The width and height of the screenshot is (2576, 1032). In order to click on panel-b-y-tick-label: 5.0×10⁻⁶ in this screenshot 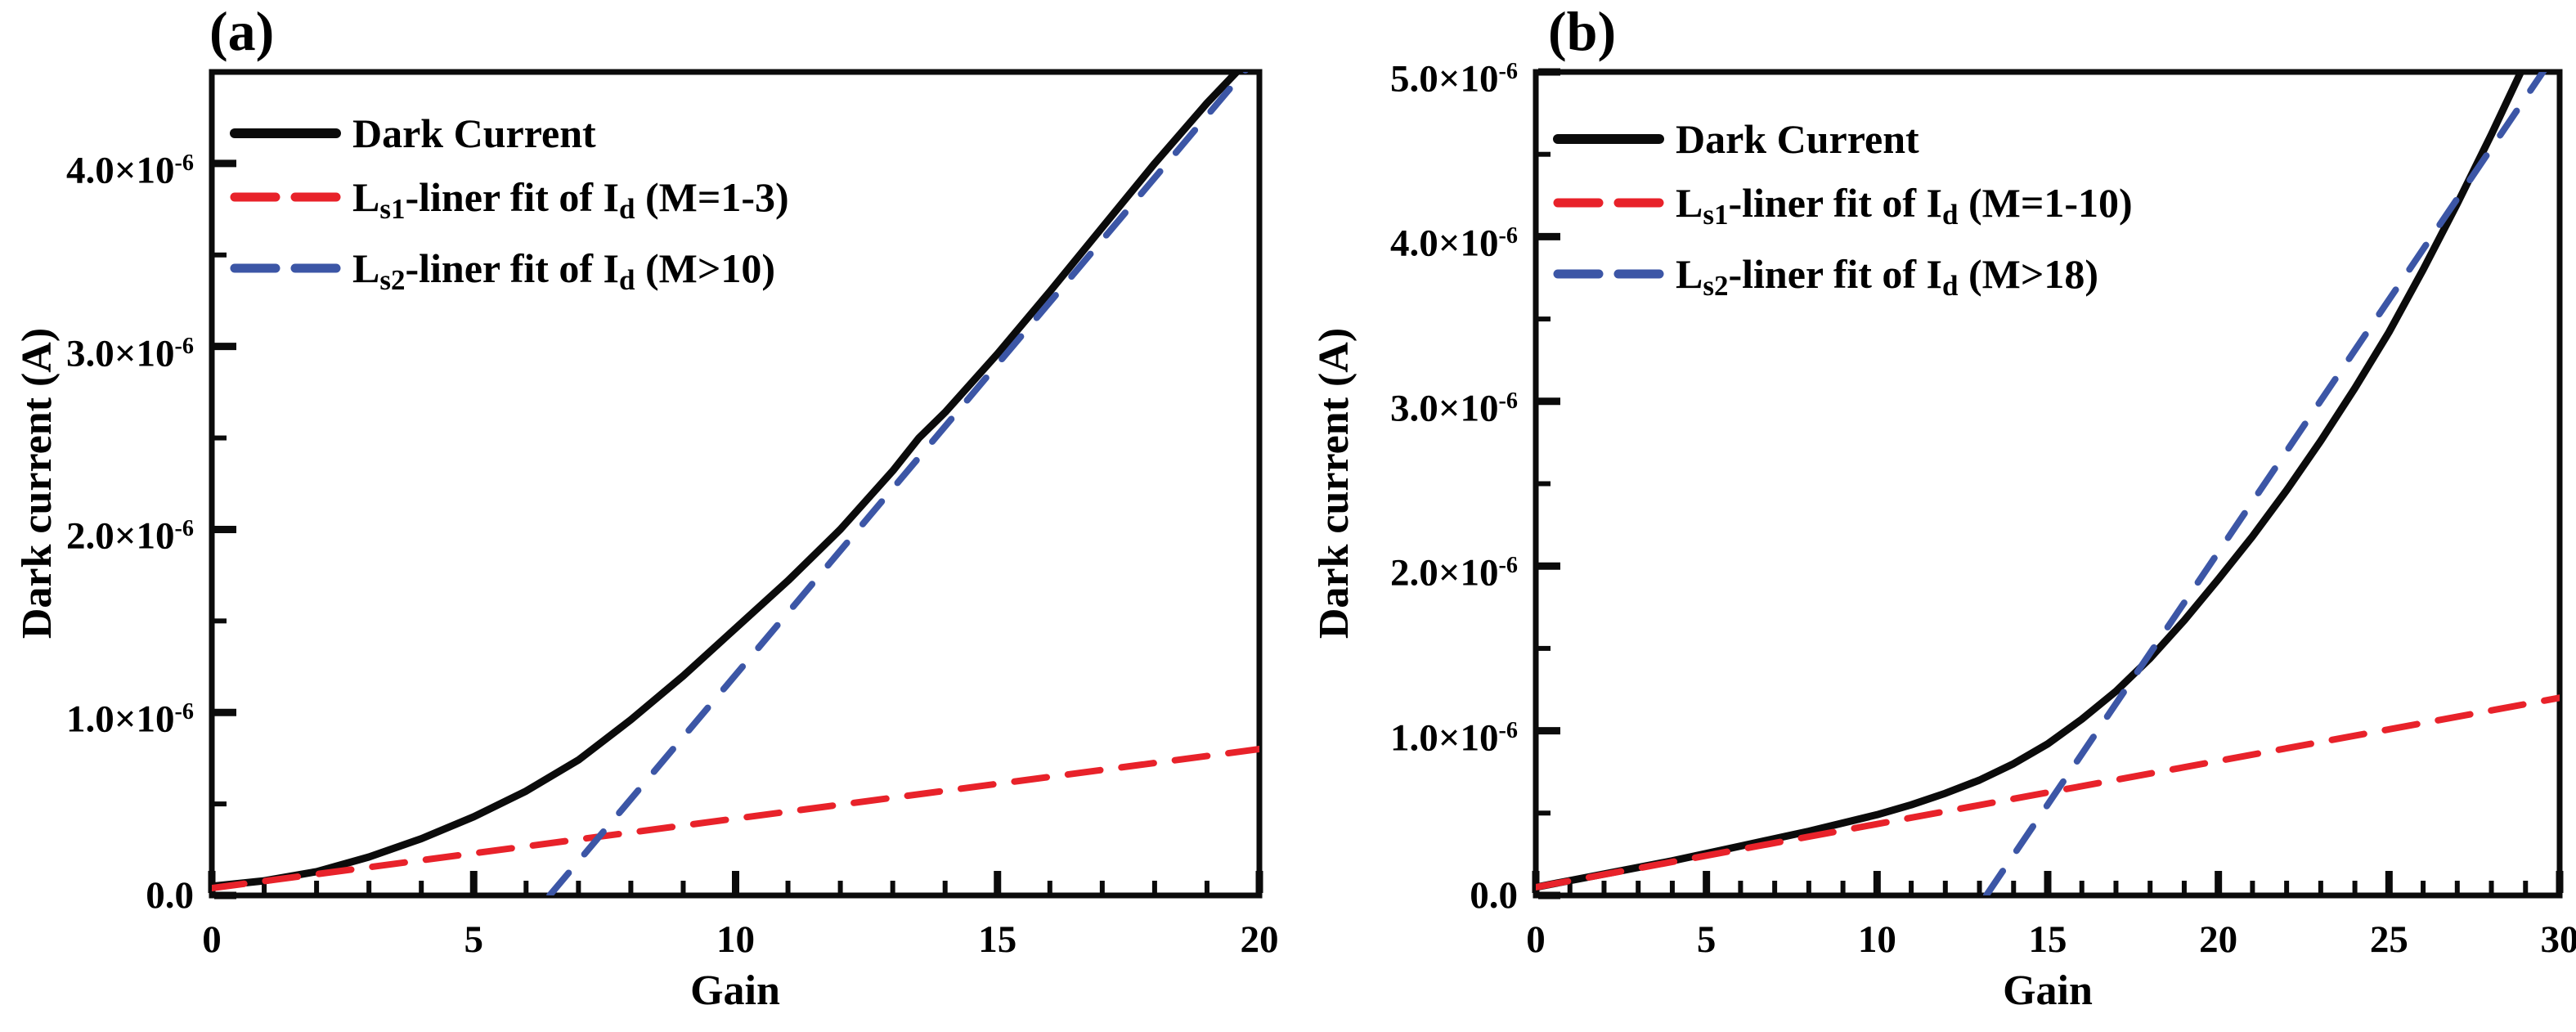, I will do `click(1454, 75)`.